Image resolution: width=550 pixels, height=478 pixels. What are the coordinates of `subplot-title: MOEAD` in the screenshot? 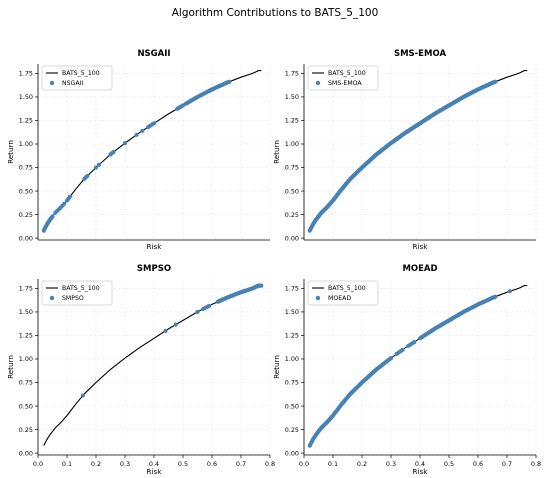 It's located at (419, 269).